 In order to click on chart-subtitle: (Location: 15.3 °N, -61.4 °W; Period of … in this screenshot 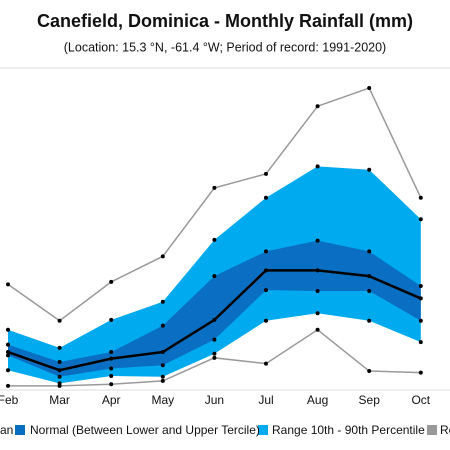, I will do `click(225, 47)`.